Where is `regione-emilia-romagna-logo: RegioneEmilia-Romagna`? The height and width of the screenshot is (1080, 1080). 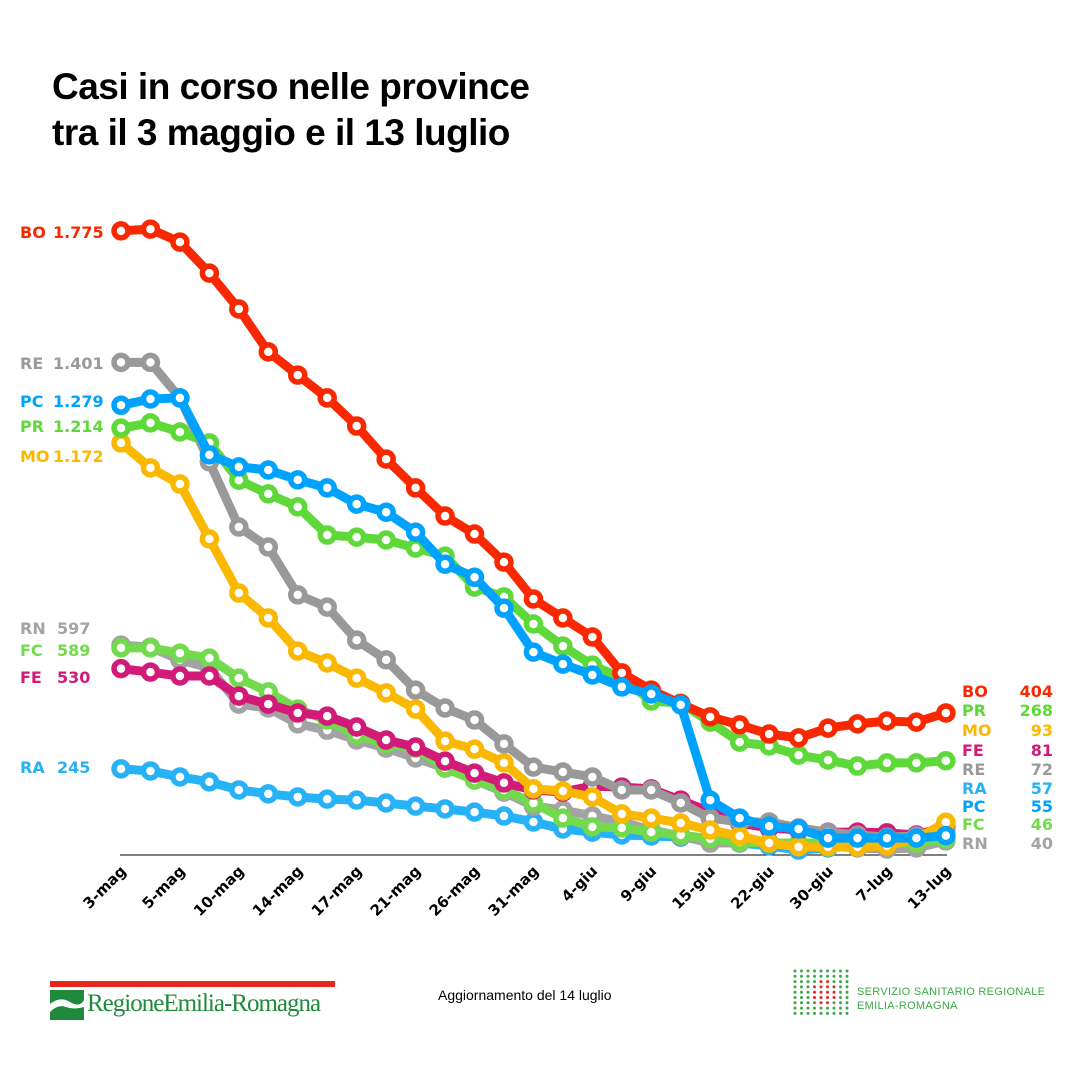 regione-emilia-romagna-logo: RegioneEmilia-Romagna is located at coordinates (195, 1002).